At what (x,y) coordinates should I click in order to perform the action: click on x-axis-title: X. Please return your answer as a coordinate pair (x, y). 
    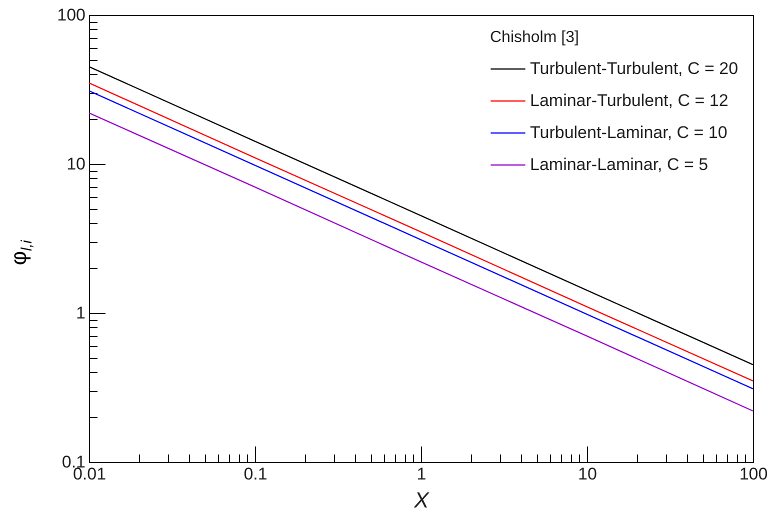
    Looking at the image, I should click on (421, 500).